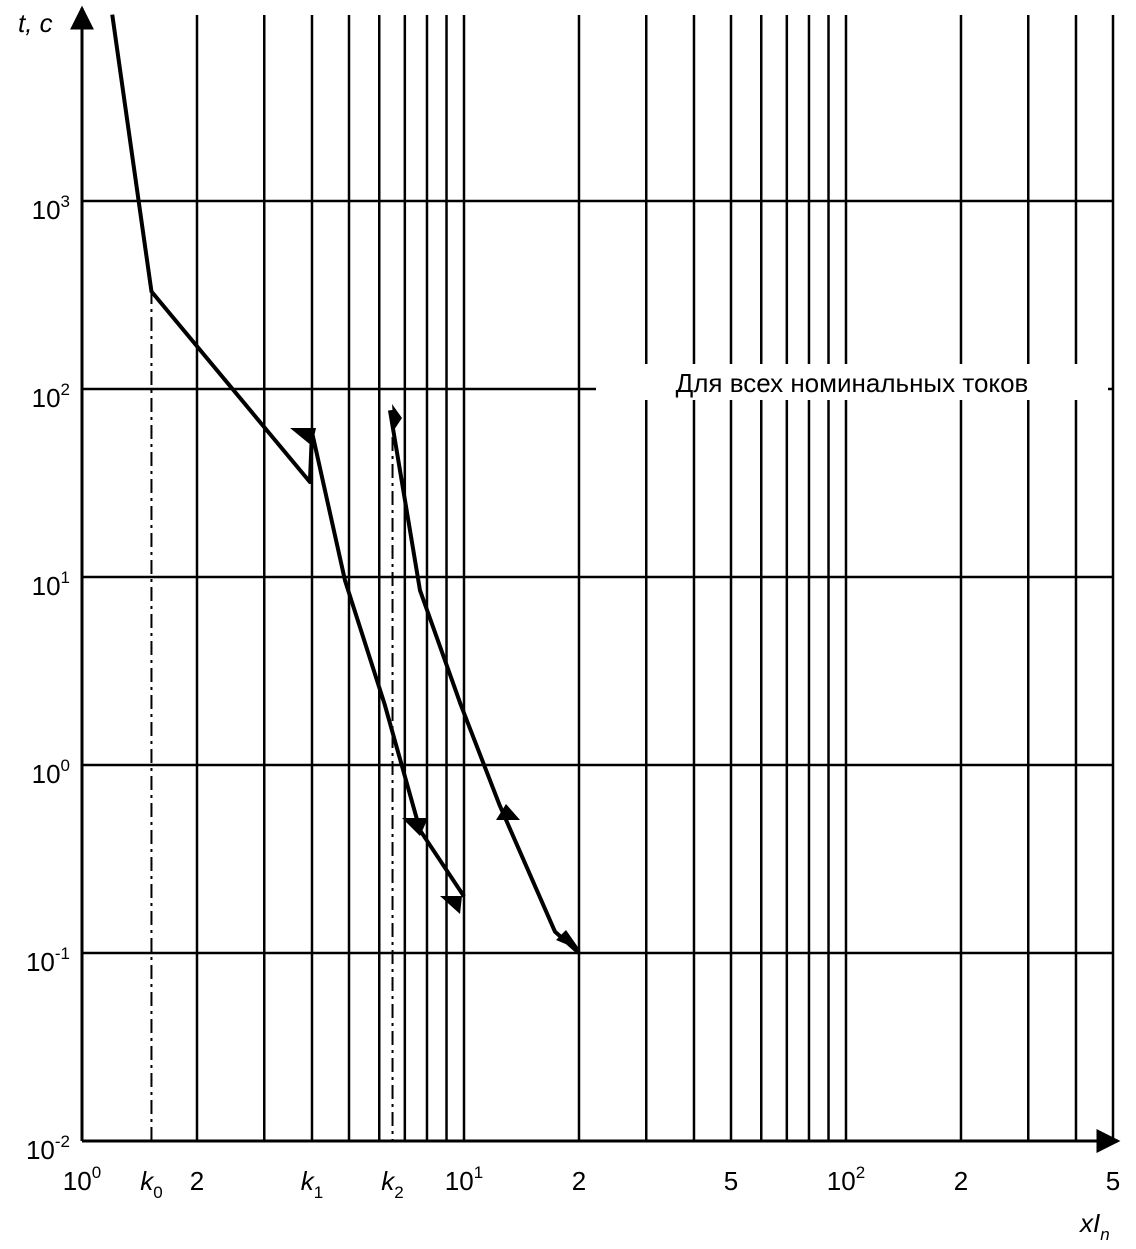 The image size is (1136, 1249). What do you see at coordinates (398, 1192) in the screenshot?
I see `tick-subscript: 2` at bounding box center [398, 1192].